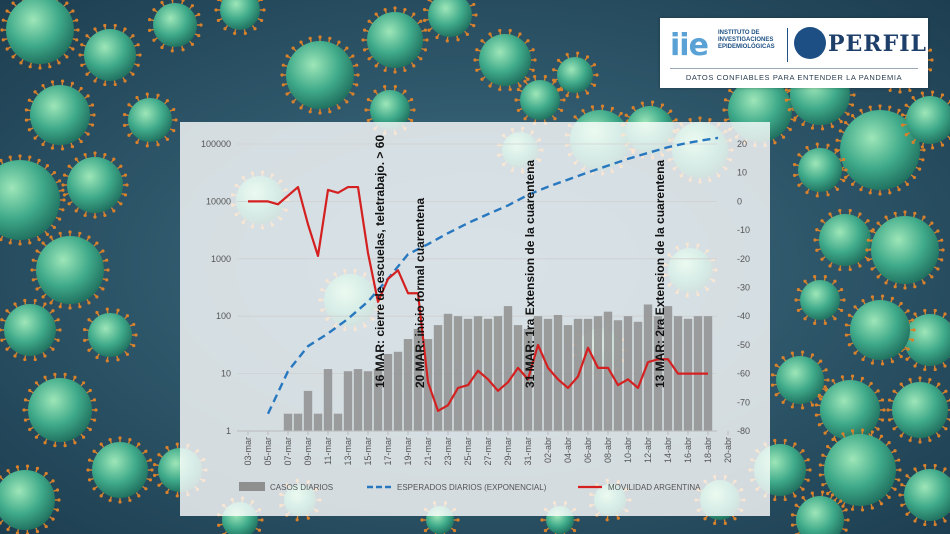  Describe the element at coordinates (877, 44) in the screenshot. I see `perfil-logo: PERFIL` at that location.